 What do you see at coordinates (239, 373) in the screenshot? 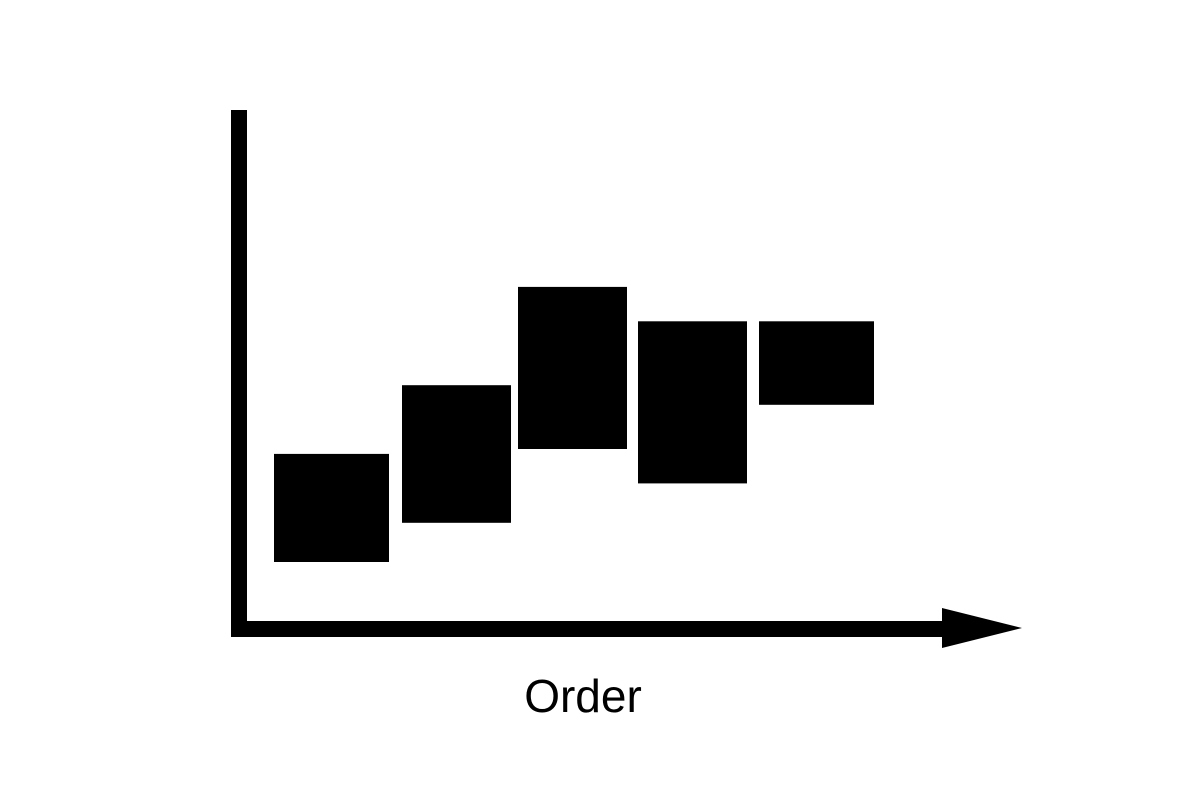
I see `y-axis-line` at bounding box center [239, 373].